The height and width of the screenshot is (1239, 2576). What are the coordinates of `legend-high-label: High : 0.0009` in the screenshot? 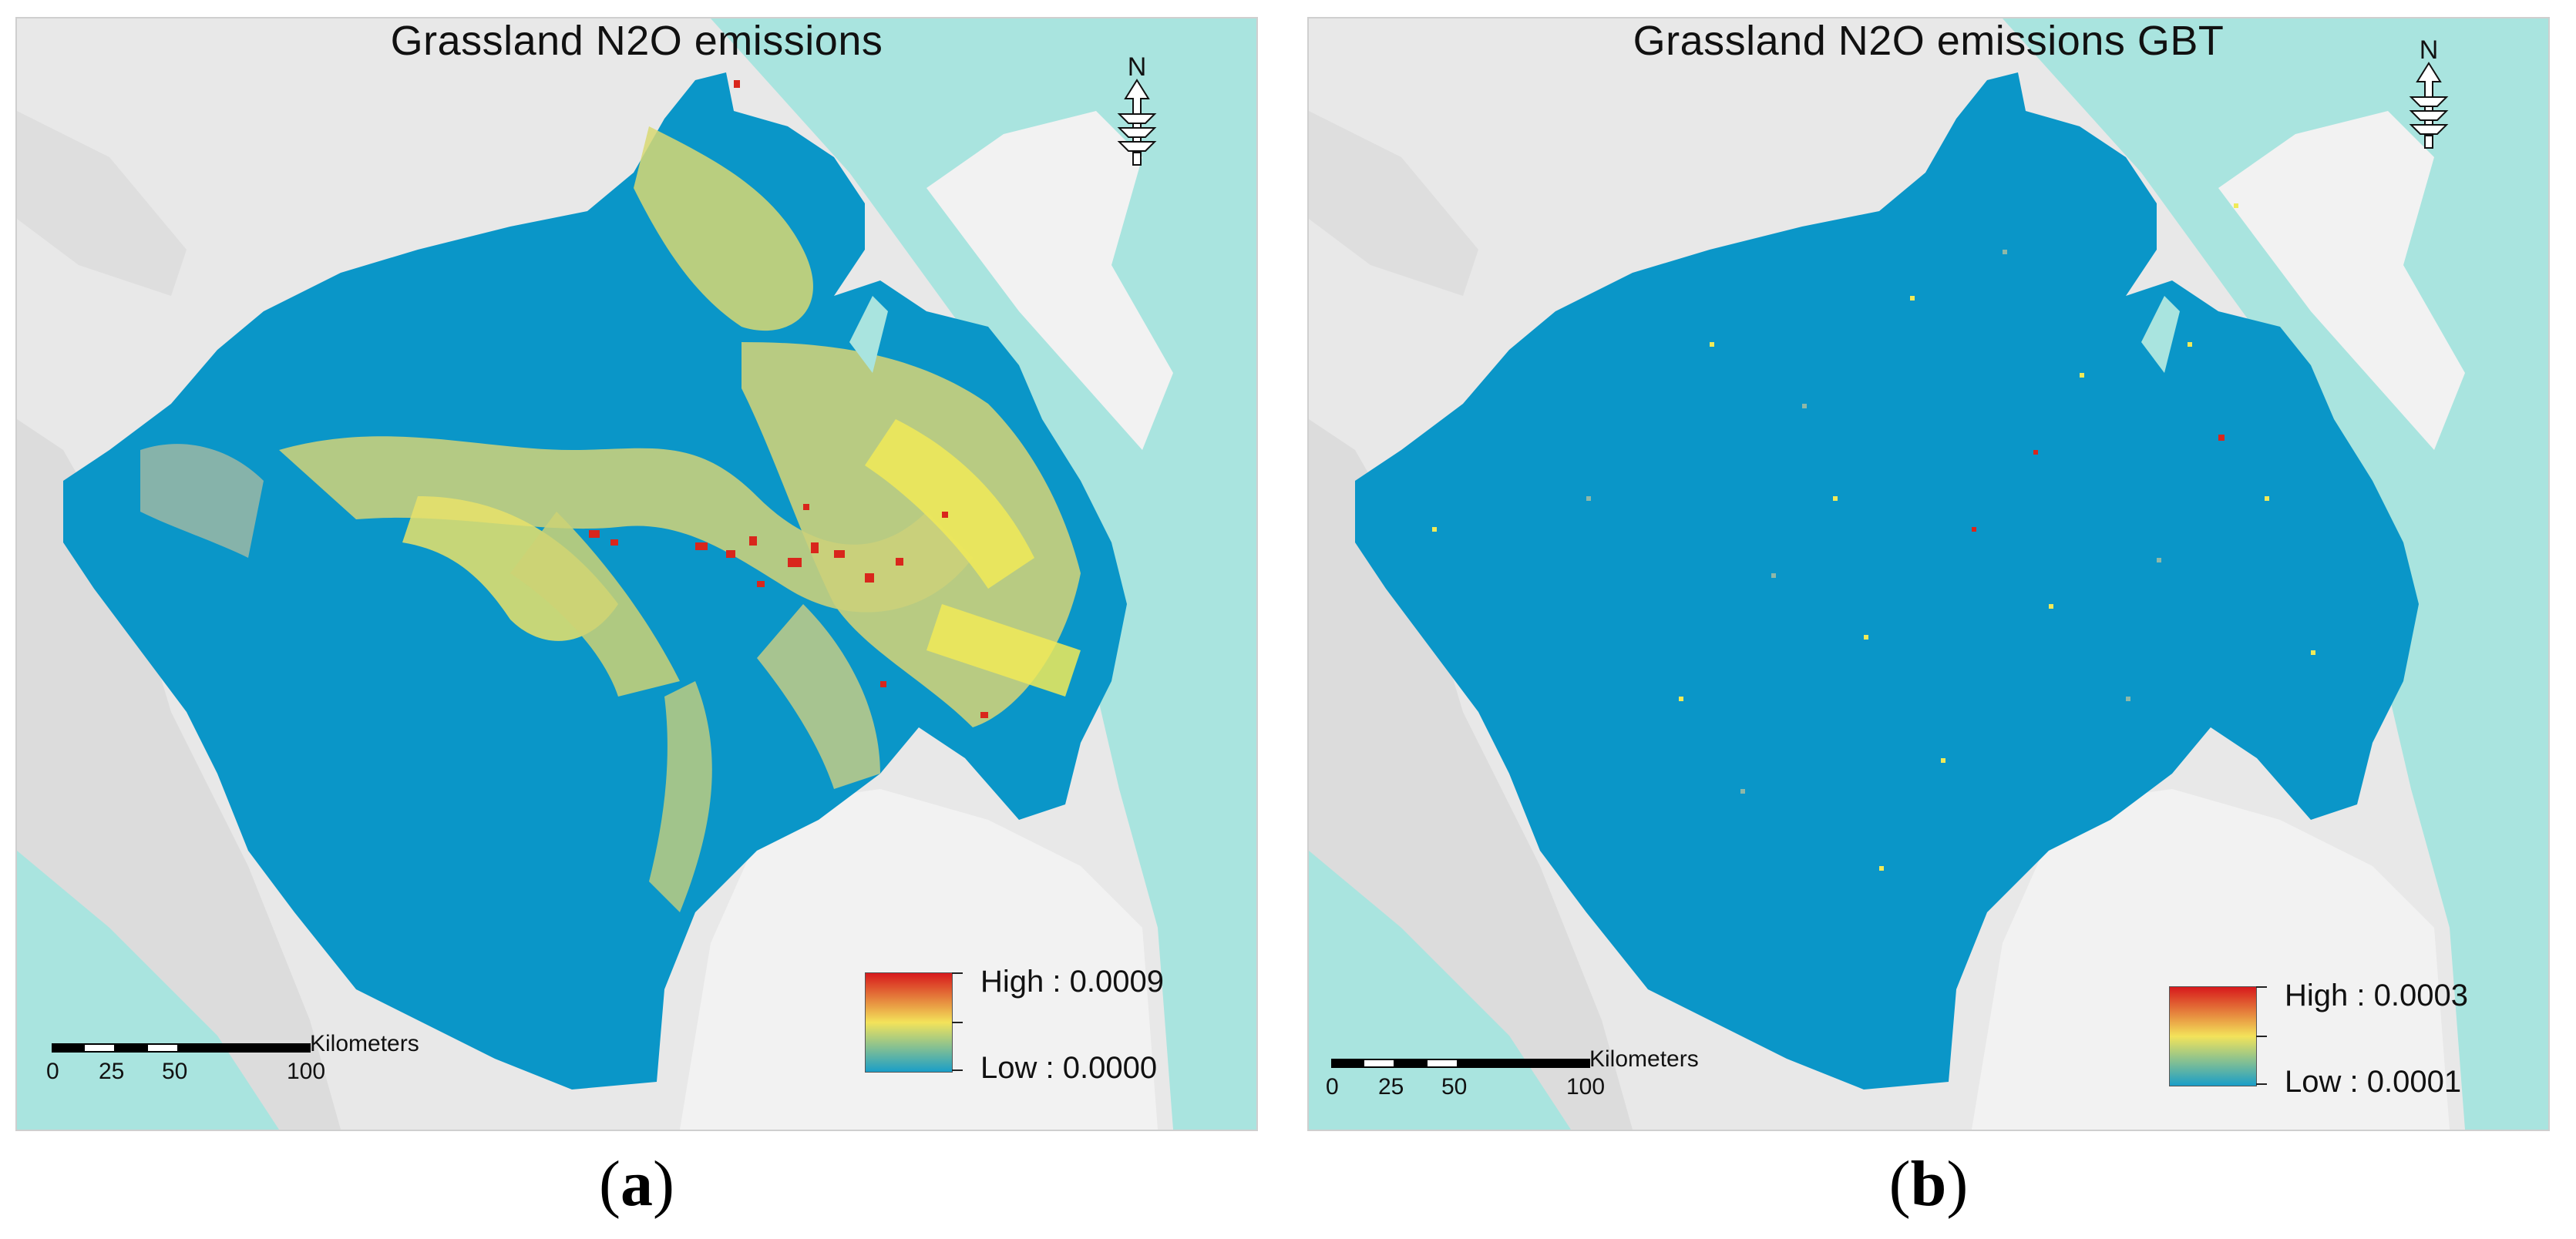 It's located at (1072, 982).